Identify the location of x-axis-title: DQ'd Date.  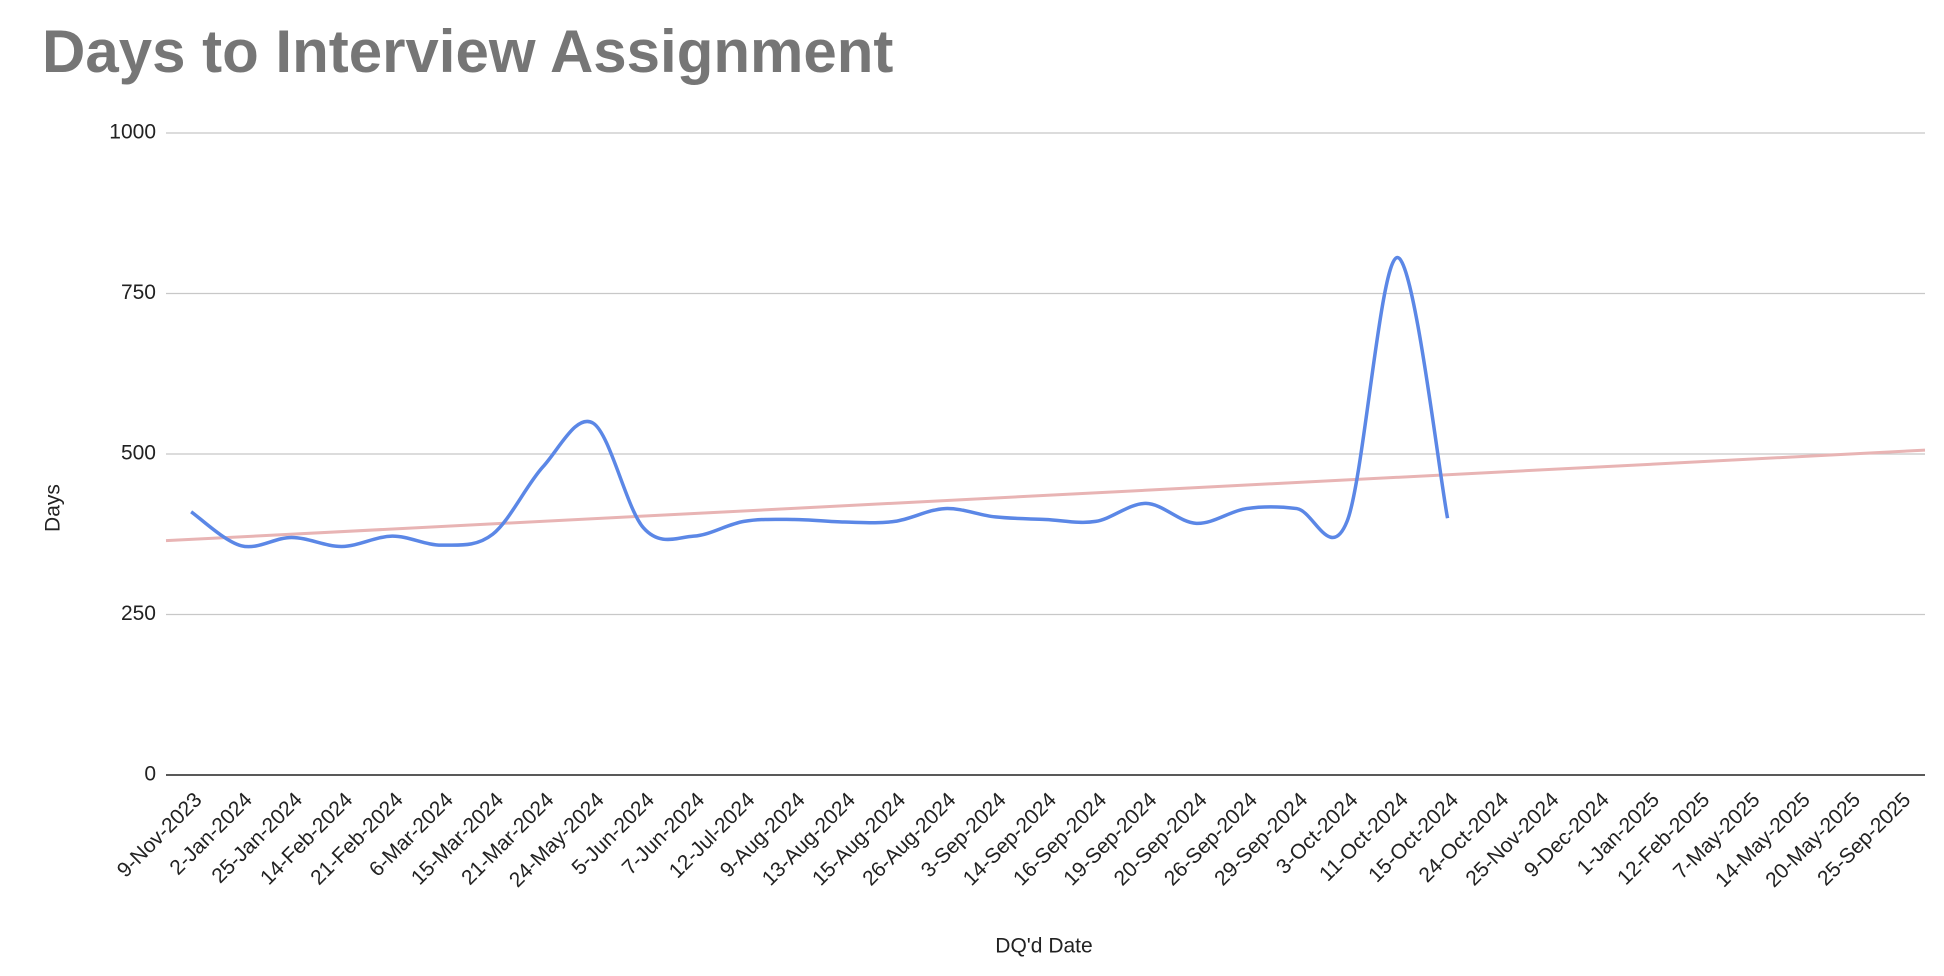
(1043, 946).